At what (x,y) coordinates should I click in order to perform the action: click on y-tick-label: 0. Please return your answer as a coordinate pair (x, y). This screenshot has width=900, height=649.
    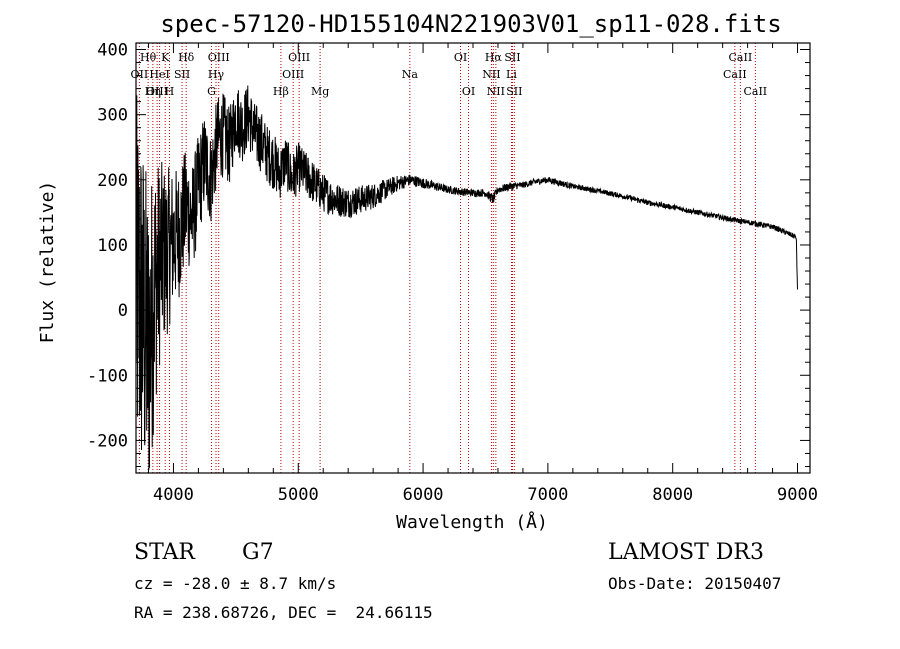
    Looking at the image, I should click on (123, 311).